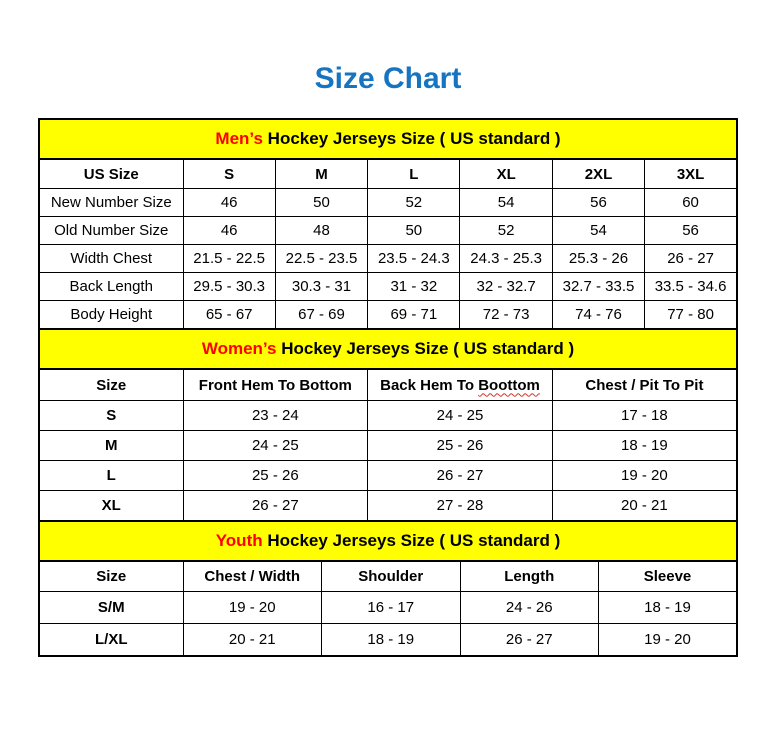 The width and height of the screenshot is (776, 754). I want to click on misspelled-word: Boottom, so click(509, 385).